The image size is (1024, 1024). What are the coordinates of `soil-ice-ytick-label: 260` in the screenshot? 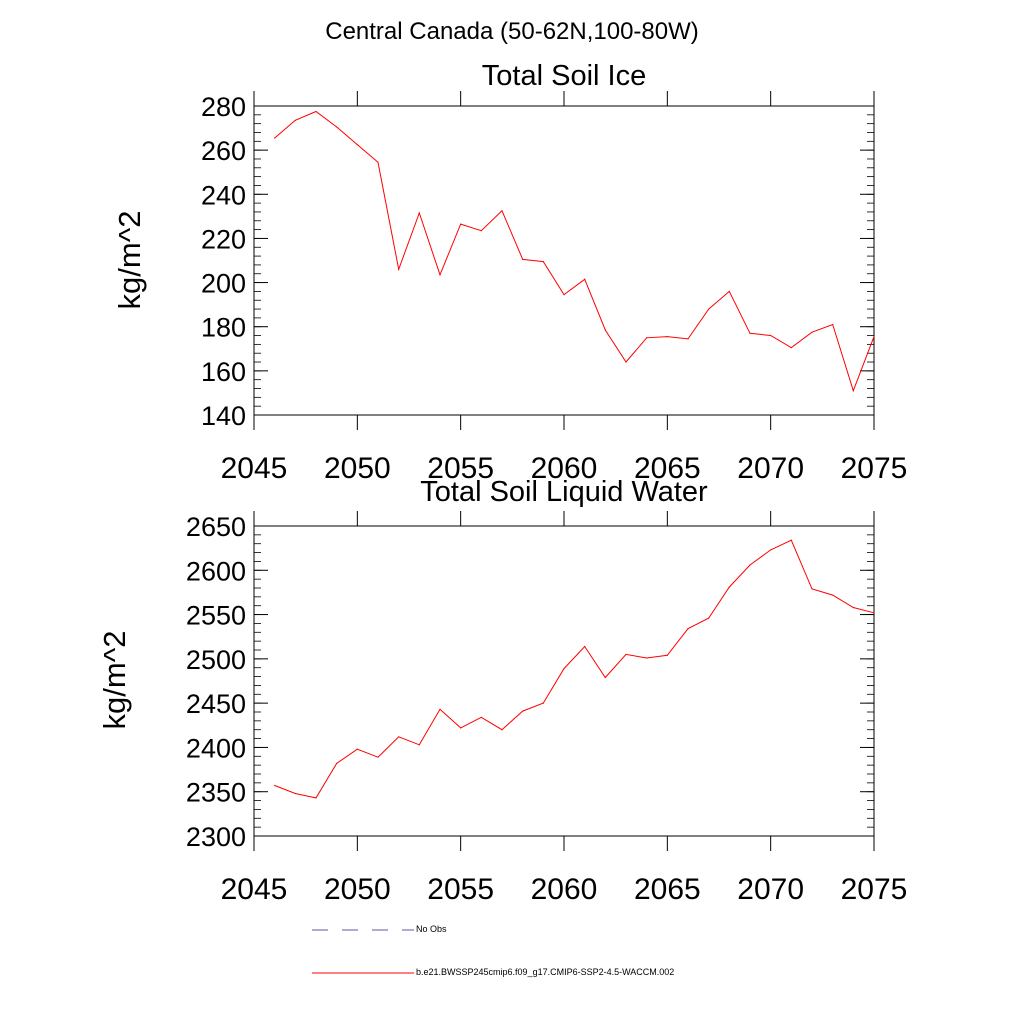 It's located at (223, 151).